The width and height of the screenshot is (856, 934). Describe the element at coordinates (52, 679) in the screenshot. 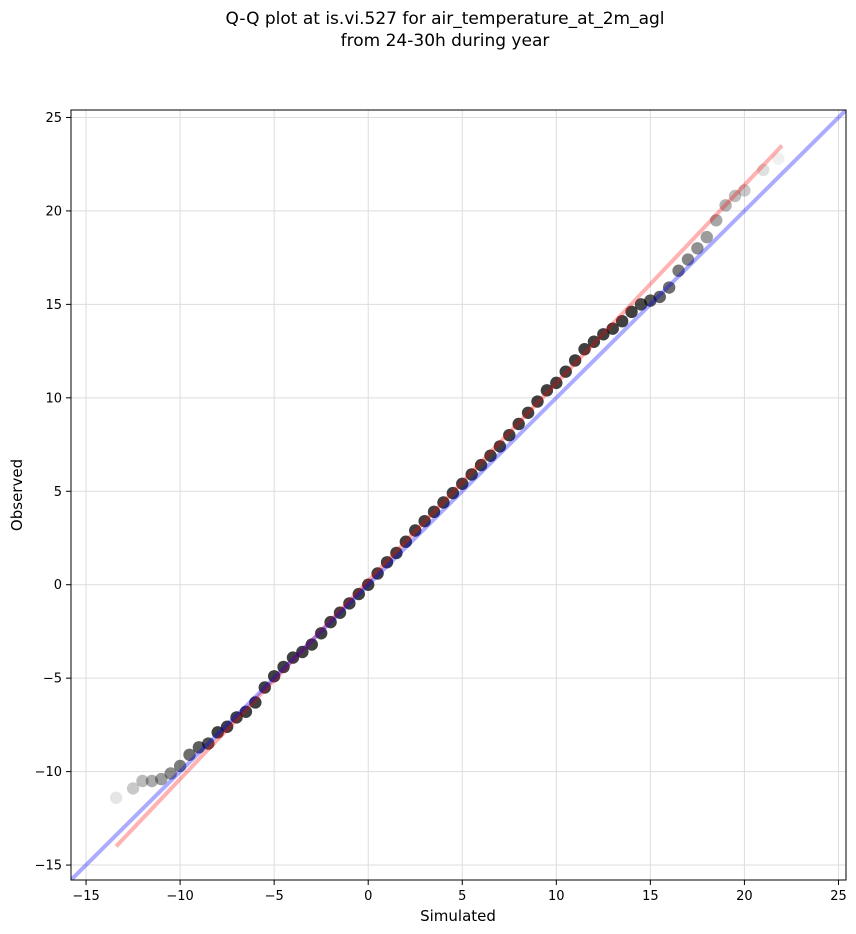

I see `y-tick-label: −5` at that location.